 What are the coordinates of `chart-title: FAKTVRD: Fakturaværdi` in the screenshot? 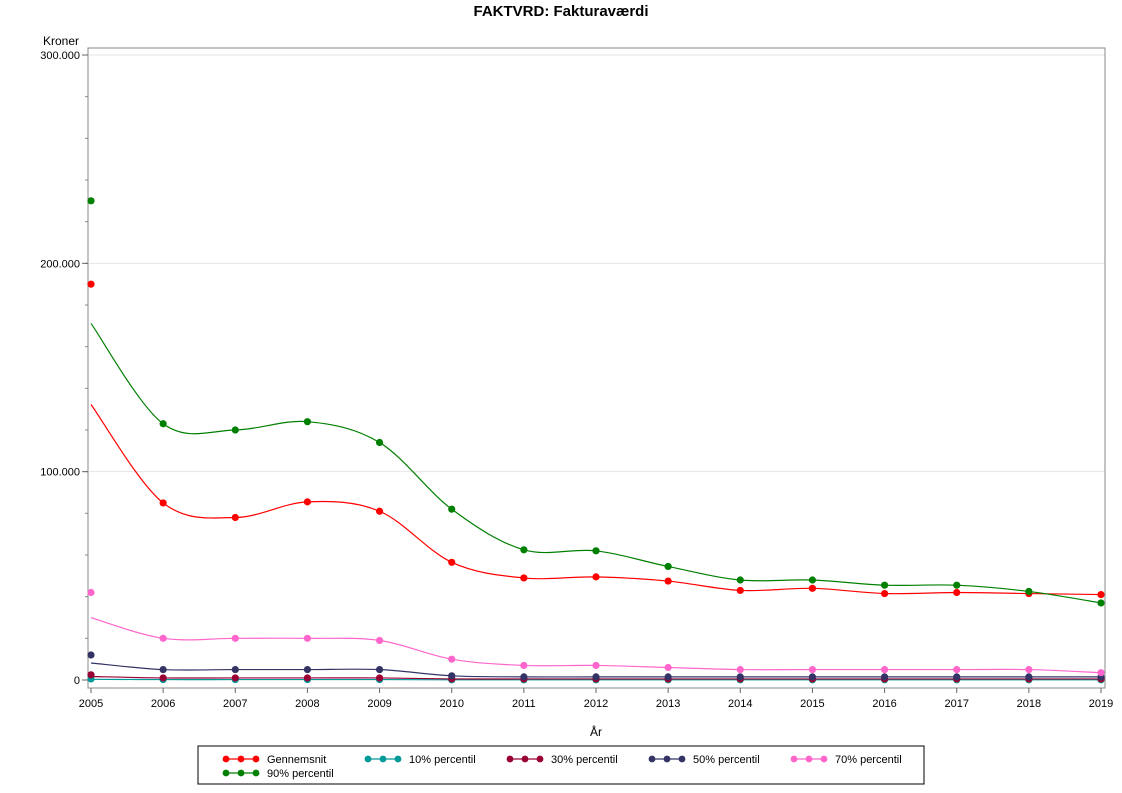 It's located at (560, 11).